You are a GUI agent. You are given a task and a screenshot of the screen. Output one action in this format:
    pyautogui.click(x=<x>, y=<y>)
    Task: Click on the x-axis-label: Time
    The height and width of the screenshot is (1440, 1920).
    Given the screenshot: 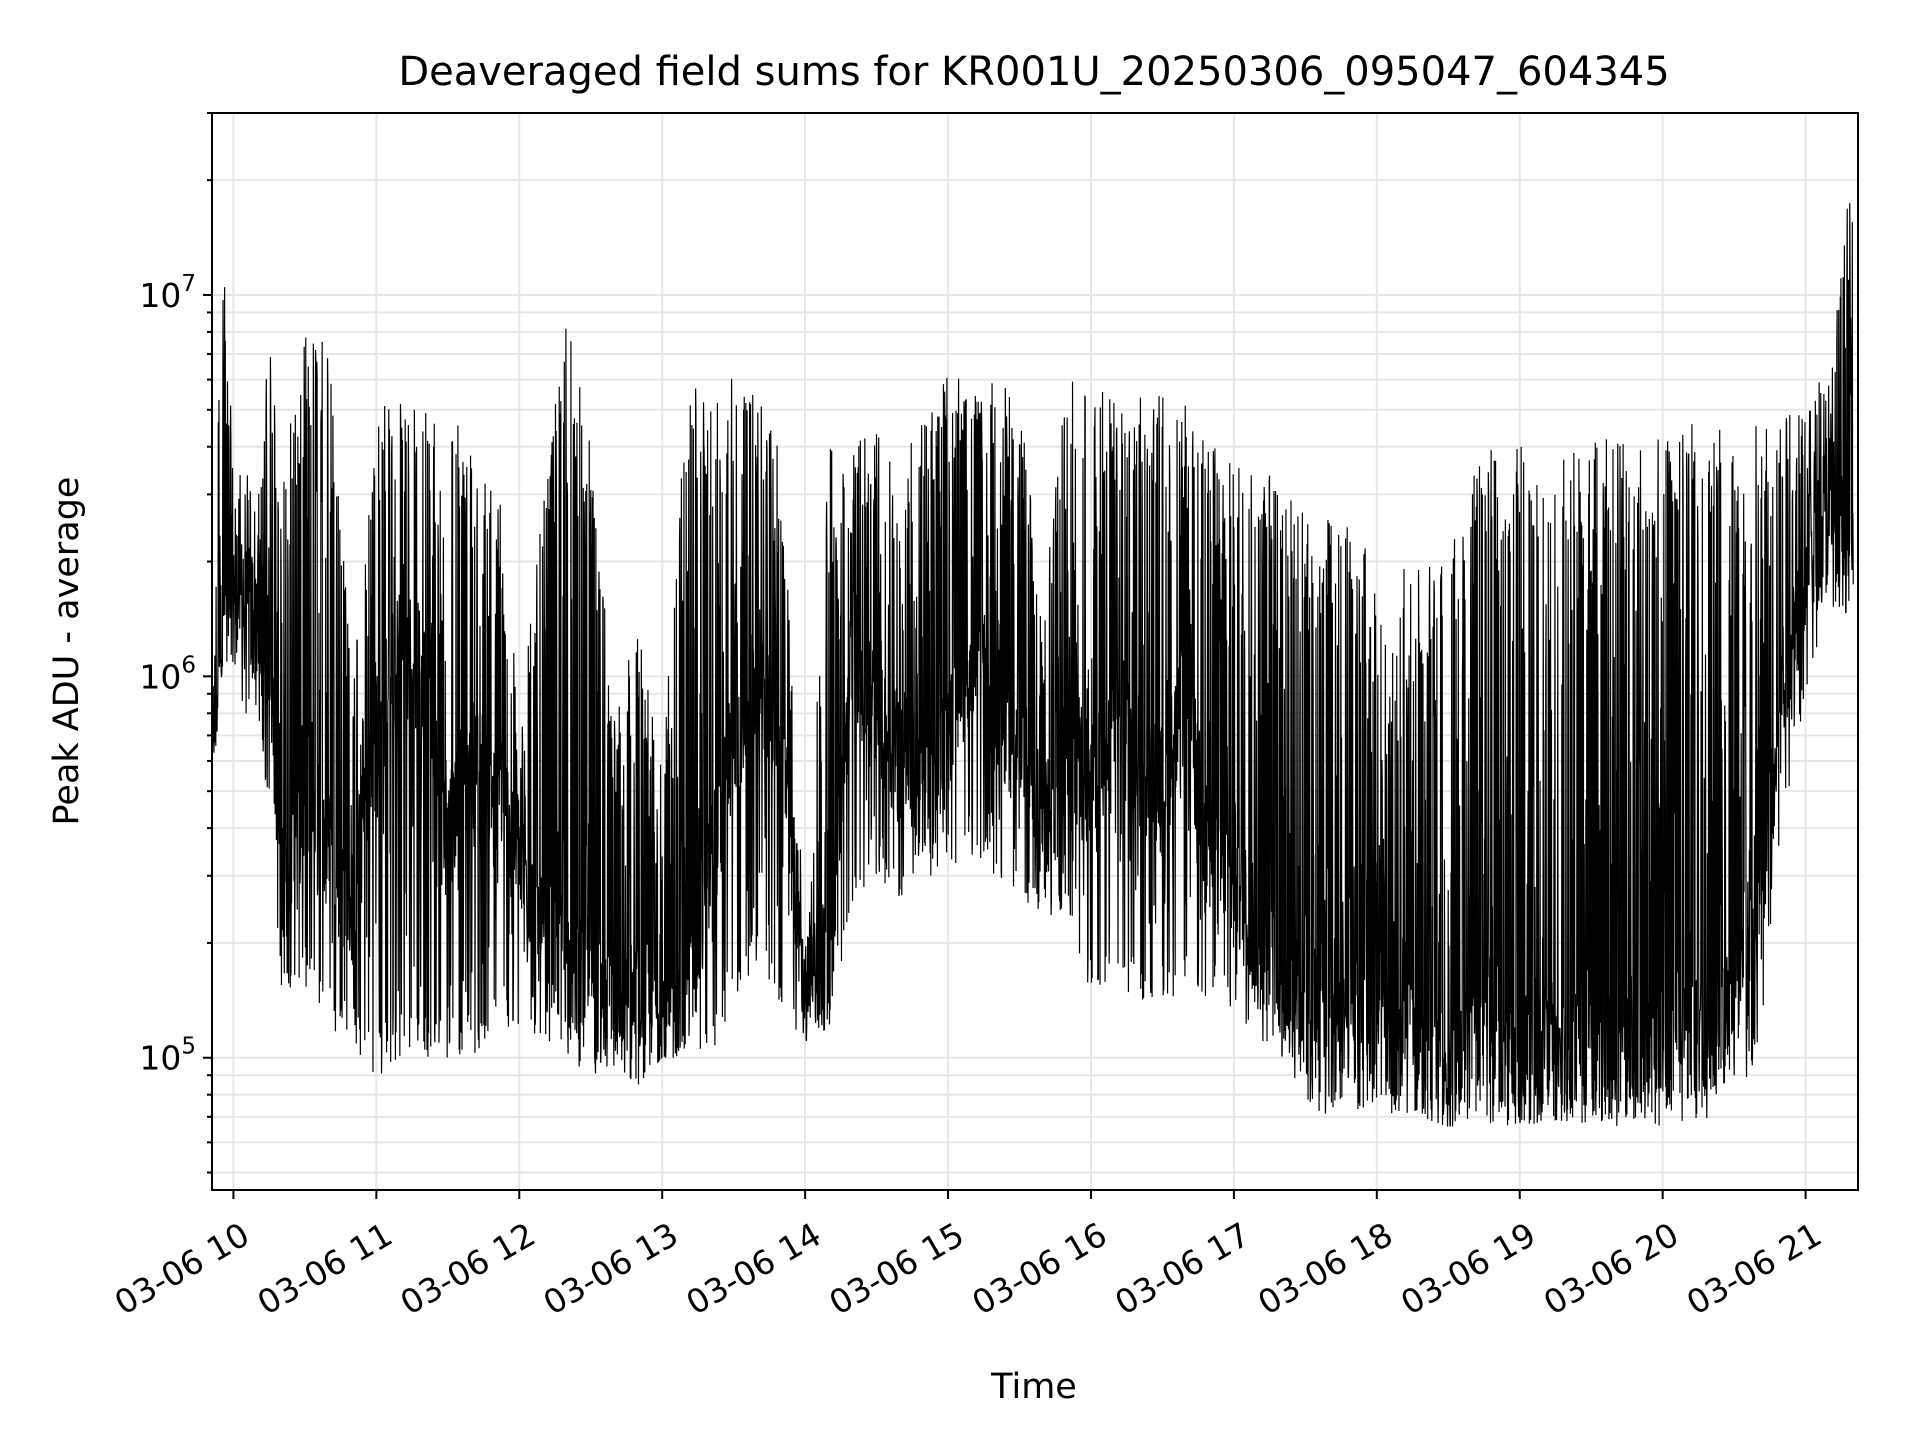 What is the action you would take?
    pyautogui.click(x=1033, y=1387)
    